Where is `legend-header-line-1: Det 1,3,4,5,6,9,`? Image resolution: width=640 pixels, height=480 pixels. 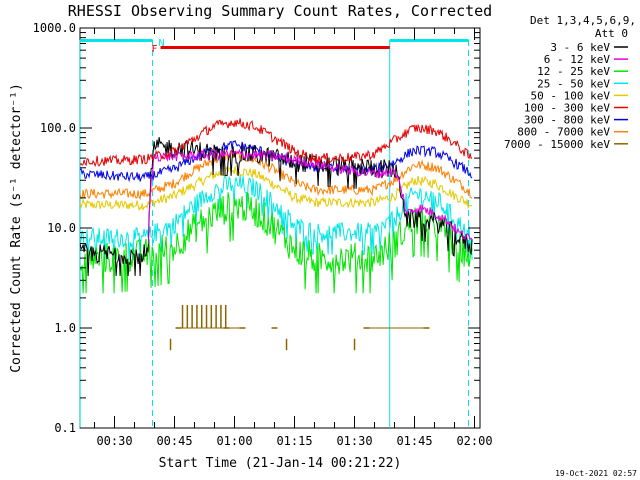
legend-header-line-1: Det 1,3,4,5,6,9, is located at coordinates (583, 20).